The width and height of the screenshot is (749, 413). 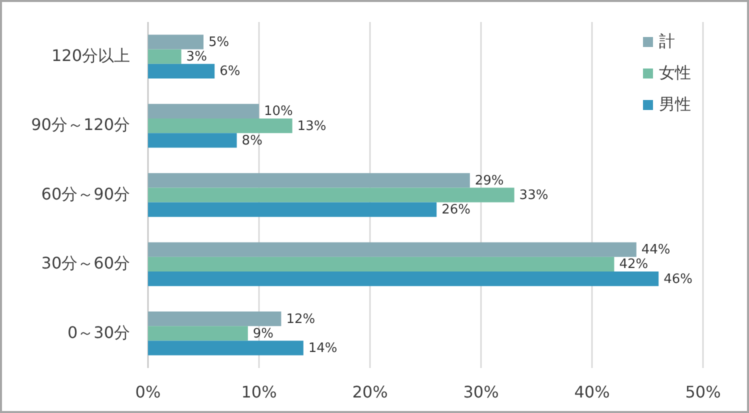 I want to click on y-tick-label: 60分～90分, so click(x=85, y=194).